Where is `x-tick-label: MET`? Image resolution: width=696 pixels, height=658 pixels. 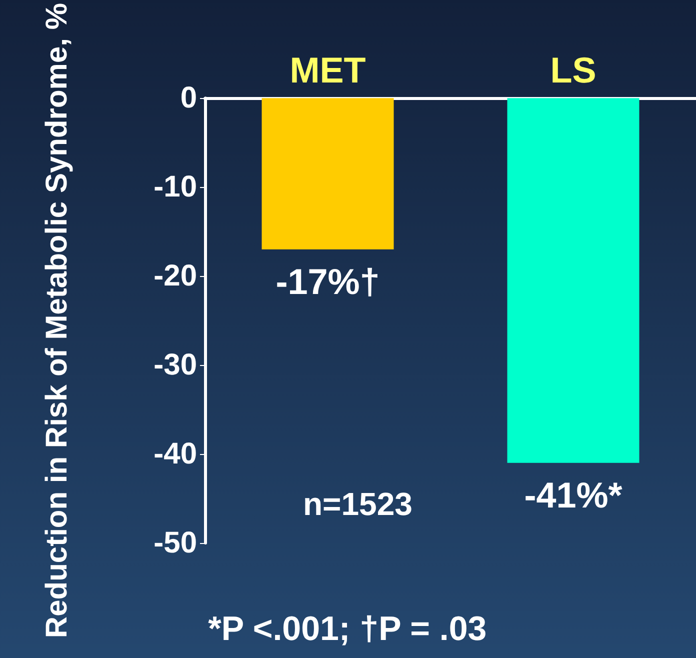
x-tick-label: MET is located at coordinates (328, 70).